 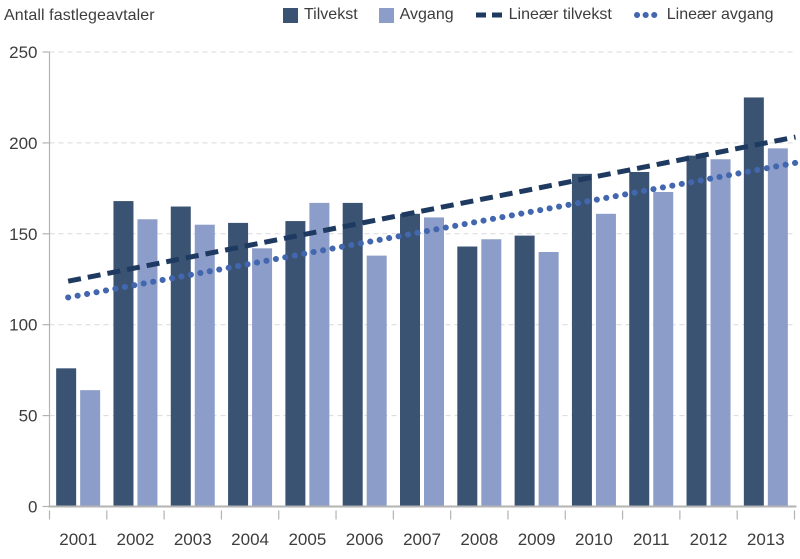 What do you see at coordinates (66, 437) in the screenshot?
I see `bar-tilvekst-2001` at bounding box center [66, 437].